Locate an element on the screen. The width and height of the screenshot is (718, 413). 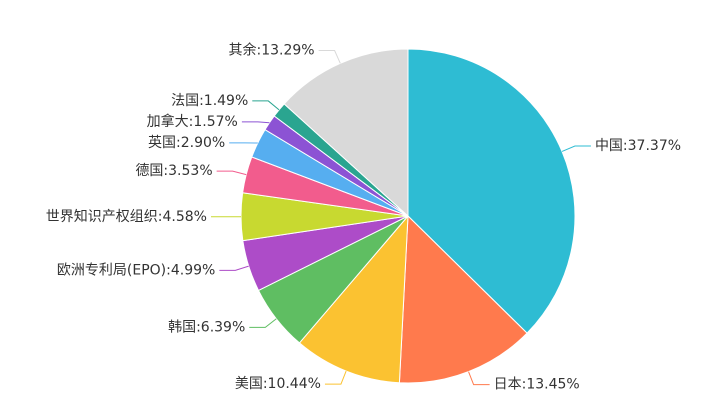
data-label: 德国:3.53% is located at coordinates (173, 171).